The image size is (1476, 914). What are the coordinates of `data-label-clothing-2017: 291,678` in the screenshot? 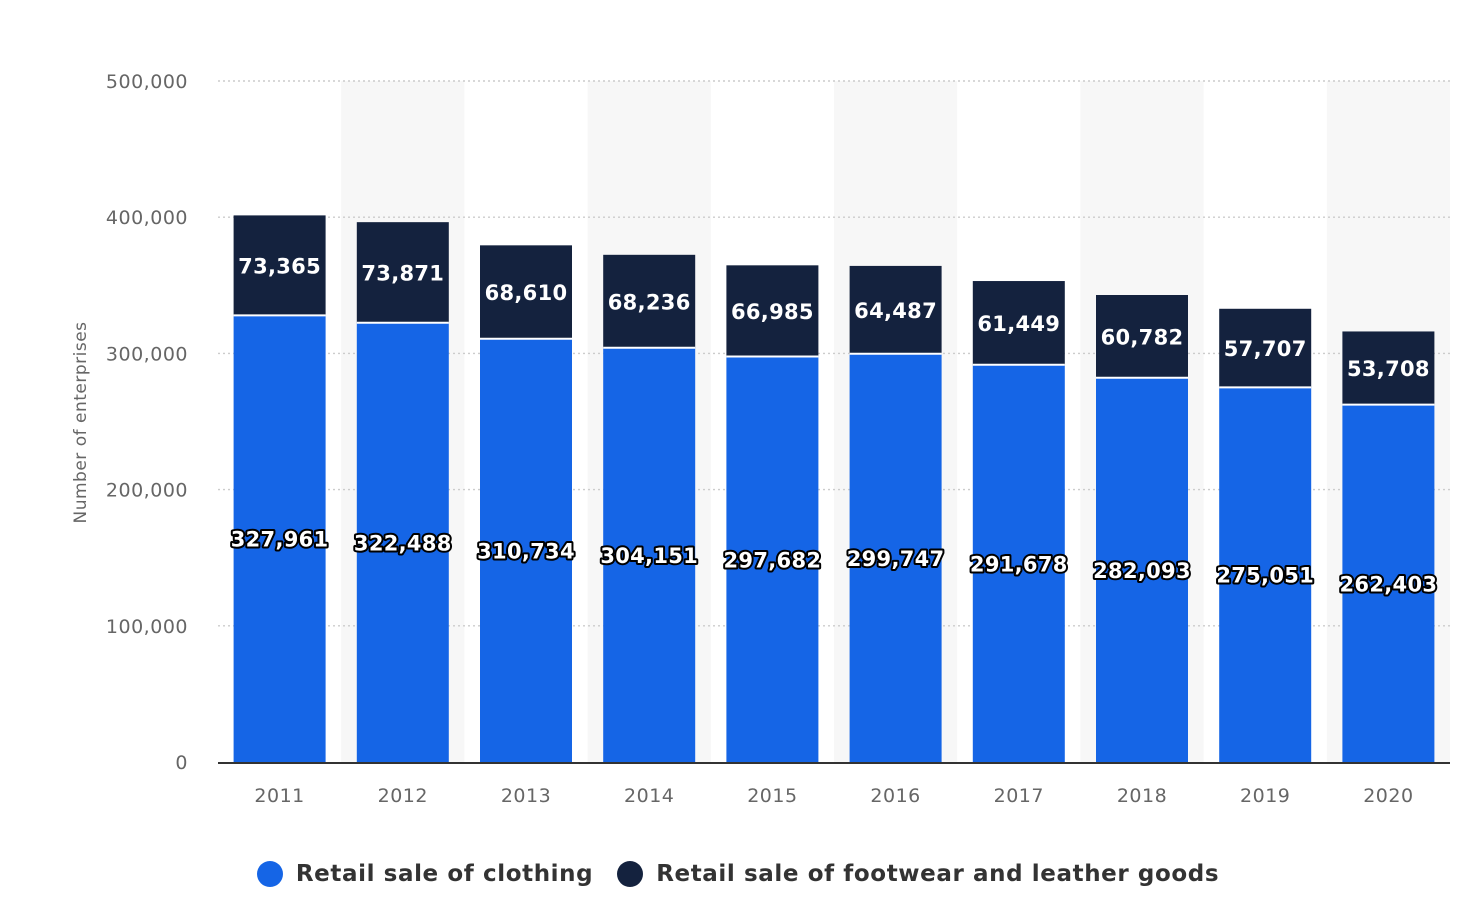 It's located at (1019, 564).